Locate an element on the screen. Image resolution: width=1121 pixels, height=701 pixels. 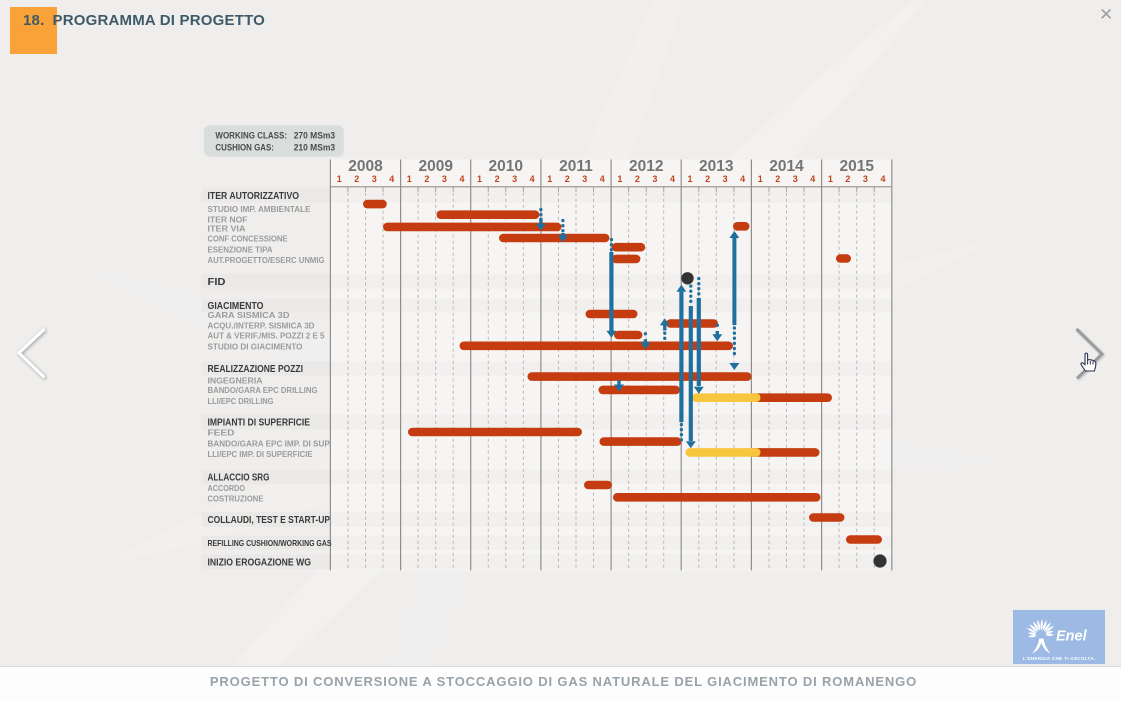
svg-text: STUDIO IMP. AMBIENTALE is located at coordinates (259, 209).